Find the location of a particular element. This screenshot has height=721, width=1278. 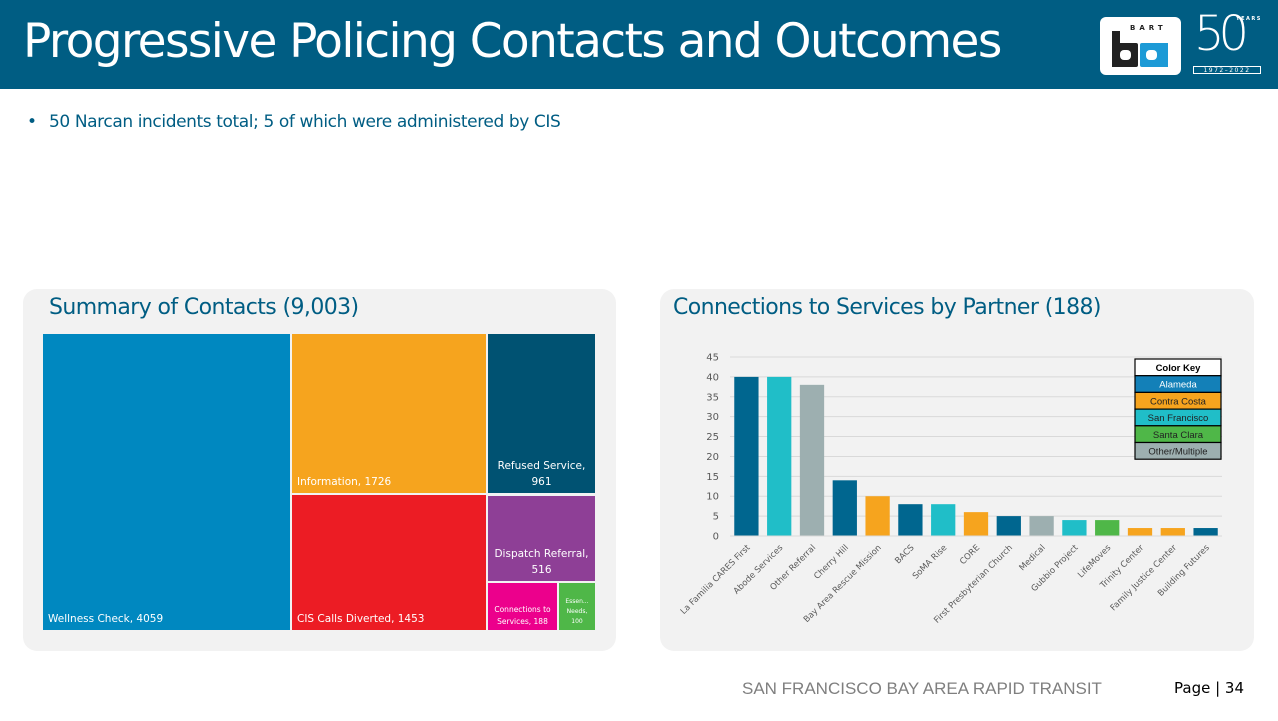

treemap-cell-refused-service: Refused Service, 961 is located at coordinates (541, 413).